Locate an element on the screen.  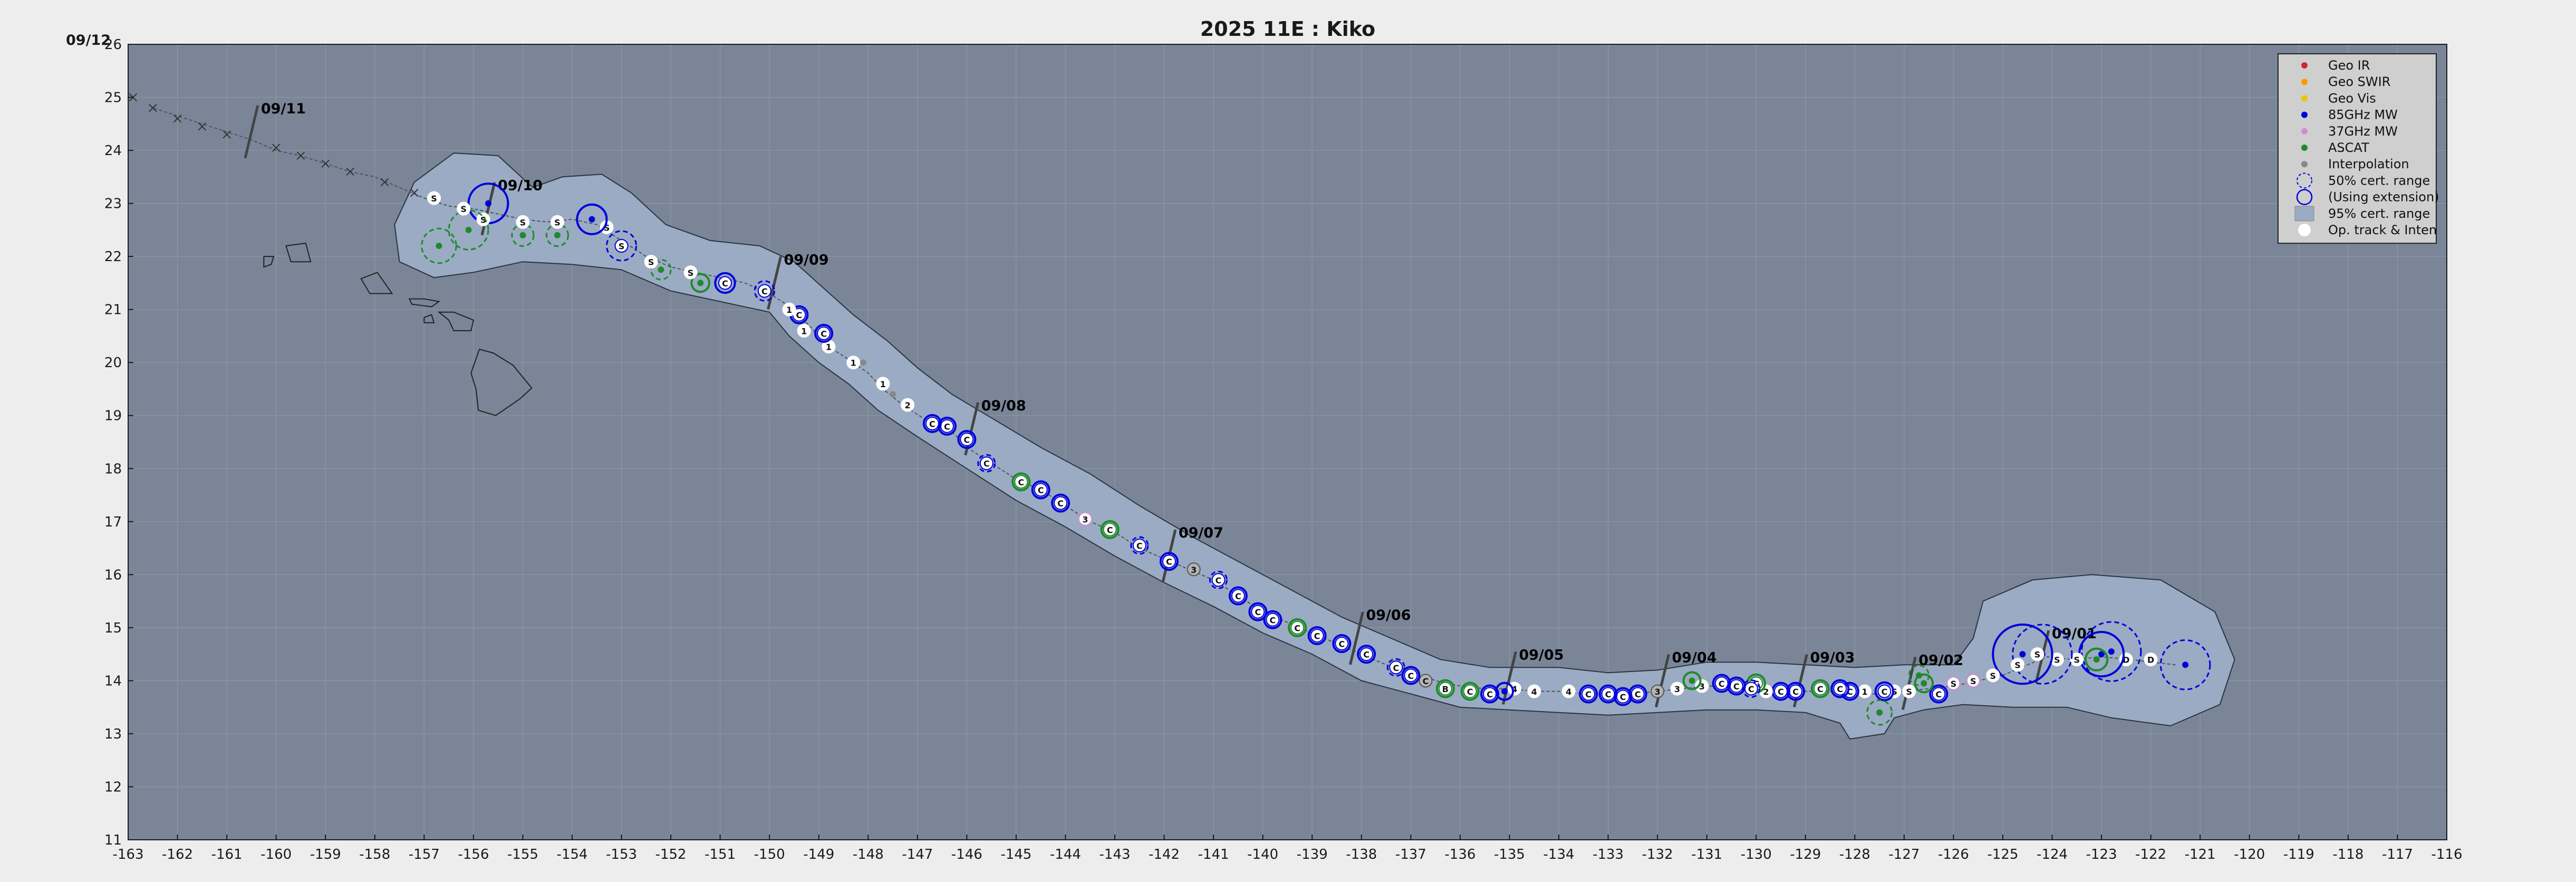
chart-title: 2025 11E : Kiko is located at coordinates (1287, 29).